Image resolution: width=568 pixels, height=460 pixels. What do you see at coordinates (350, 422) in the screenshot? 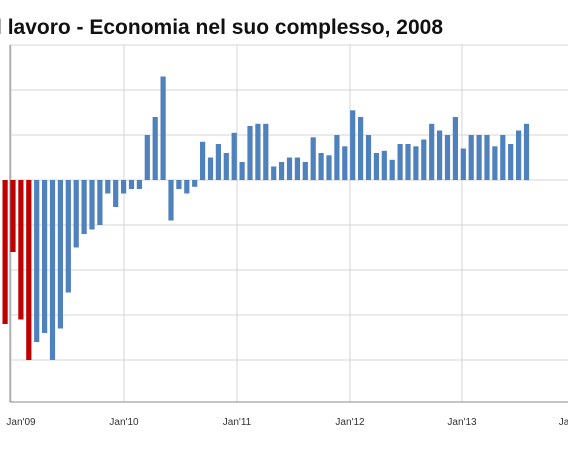
I see `x-tick-label: Jan'12` at bounding box center [350, 422].